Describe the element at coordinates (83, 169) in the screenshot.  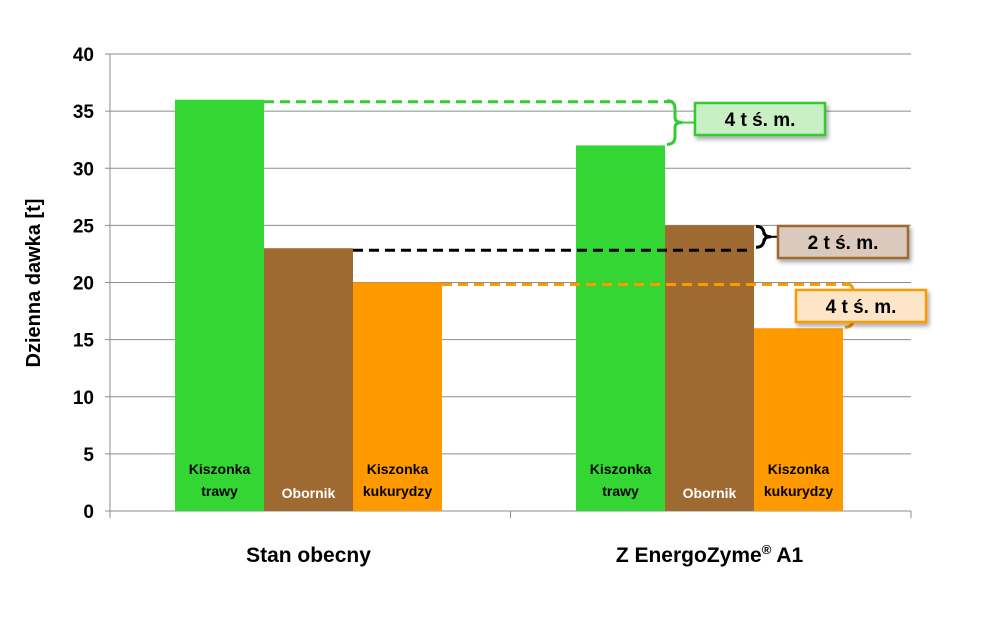
I see `y-tick-label: 30` at that location.